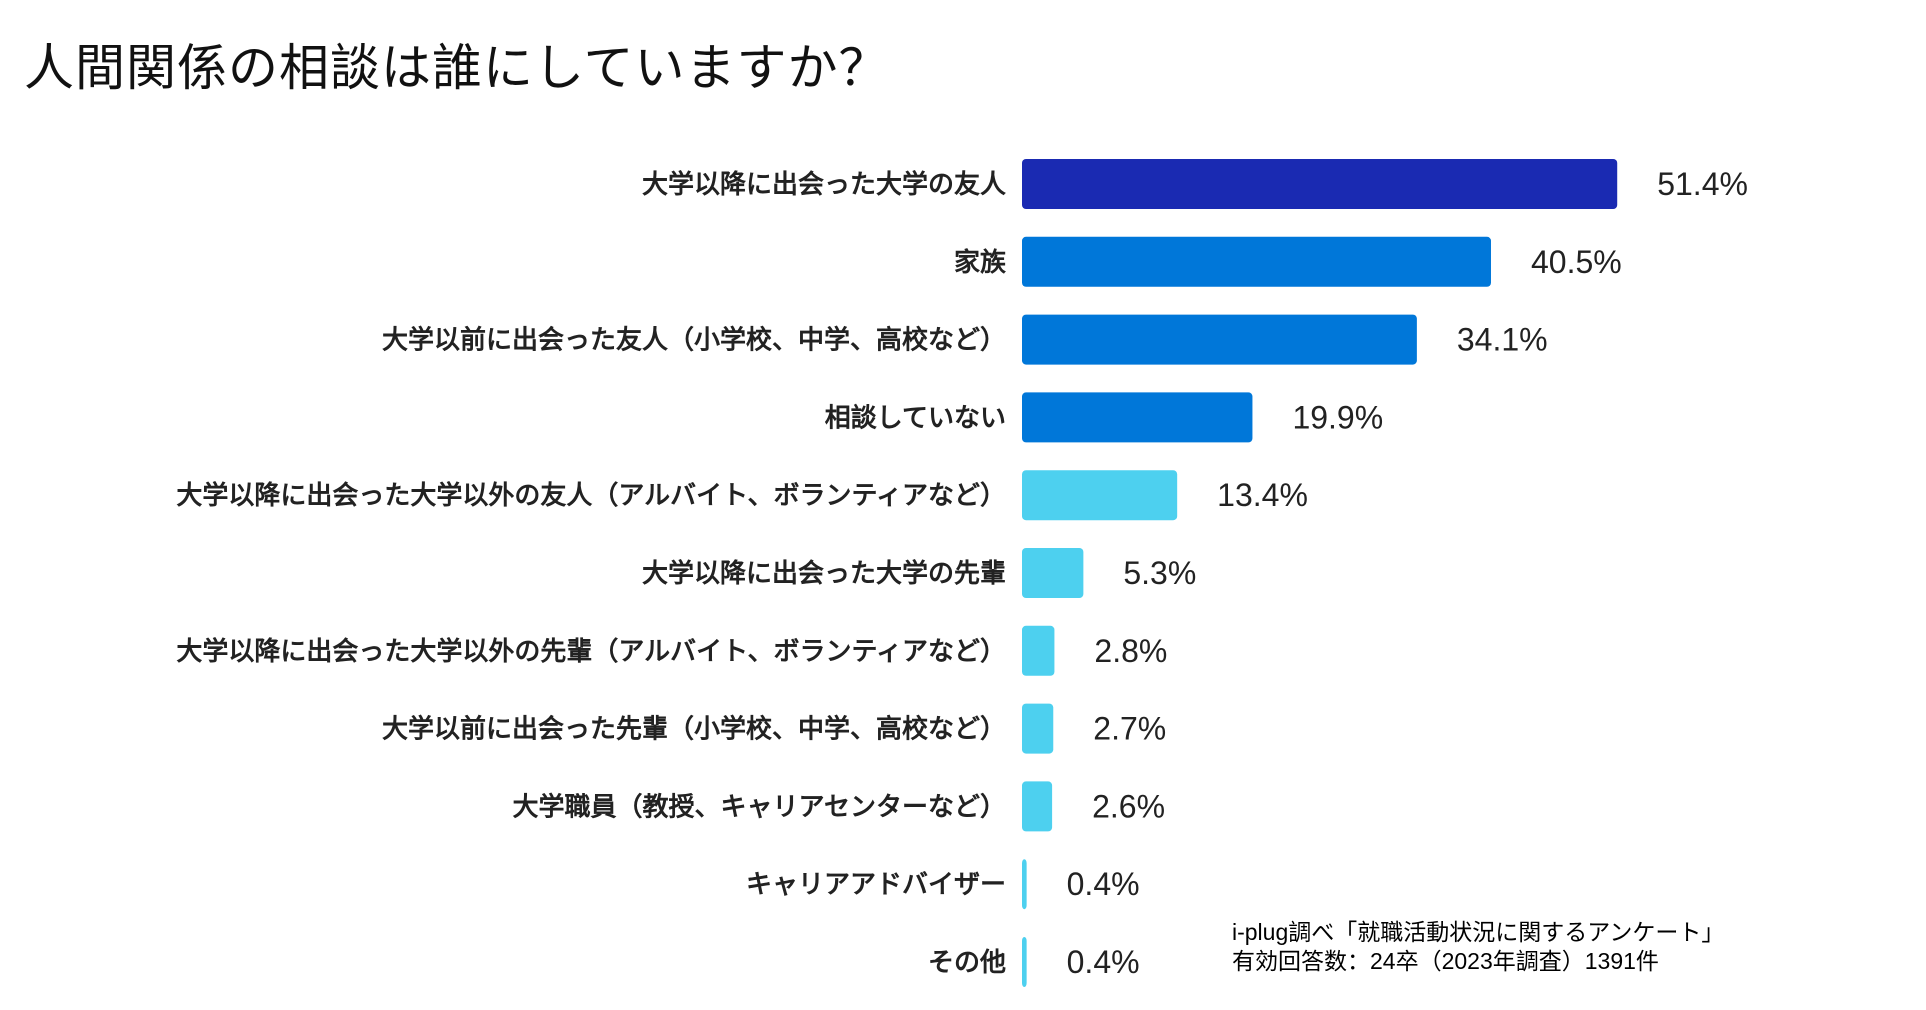 This screenshot has height=1010, width=1926. What do you see at coordinates (824, 573) in the screenshot?
I see `category-label: 大学以降に出会った大学の先輩` at bounding box center [824, 573].